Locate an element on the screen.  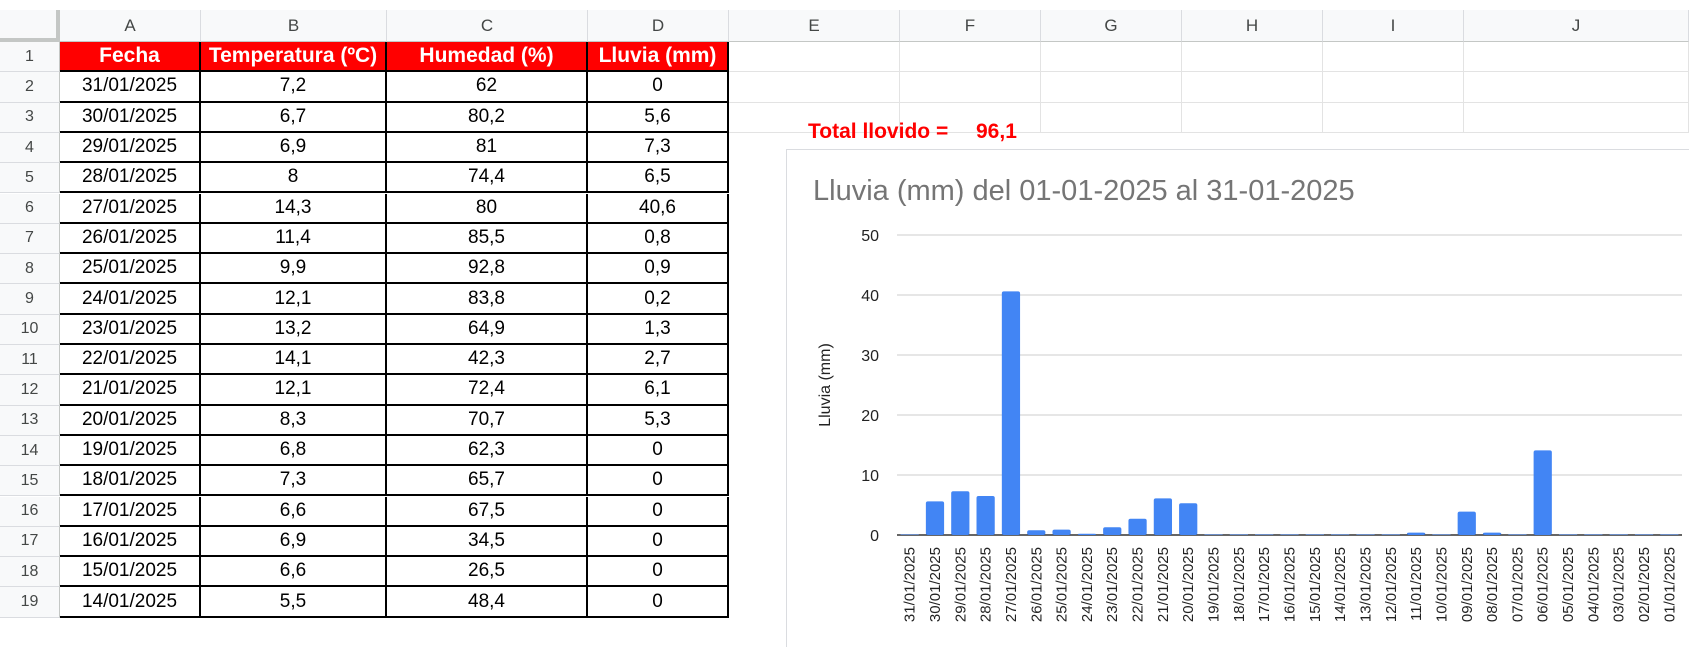
row-header-3: 3 is located at coordinates (30, 117).